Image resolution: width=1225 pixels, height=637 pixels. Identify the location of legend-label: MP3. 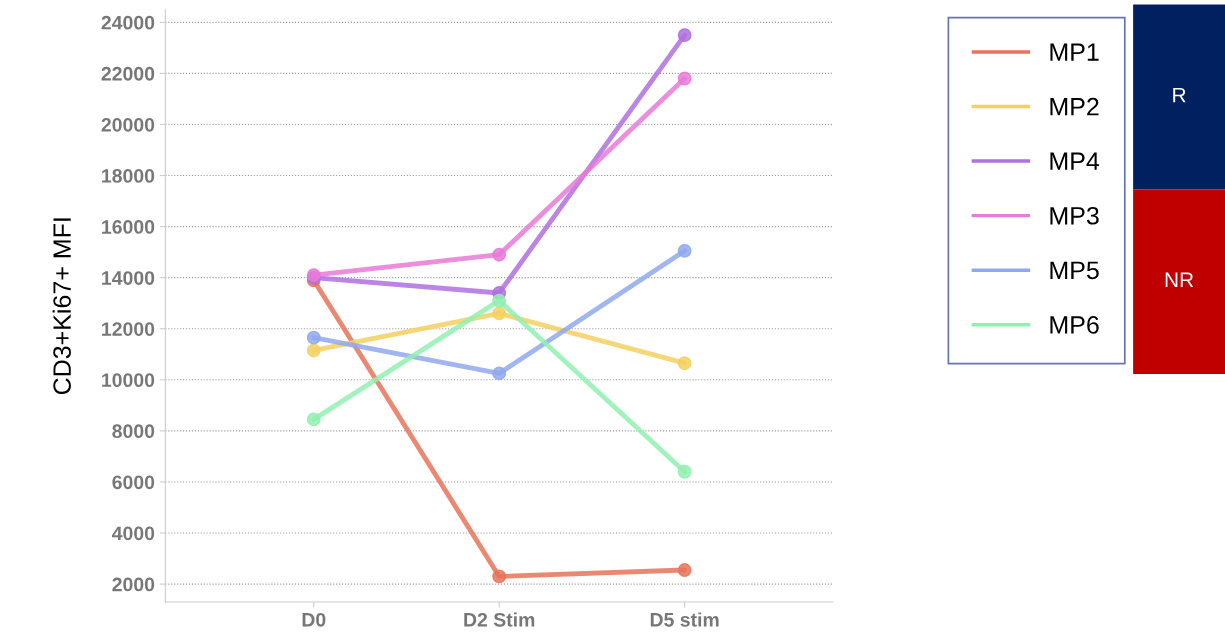
(1074, 215).